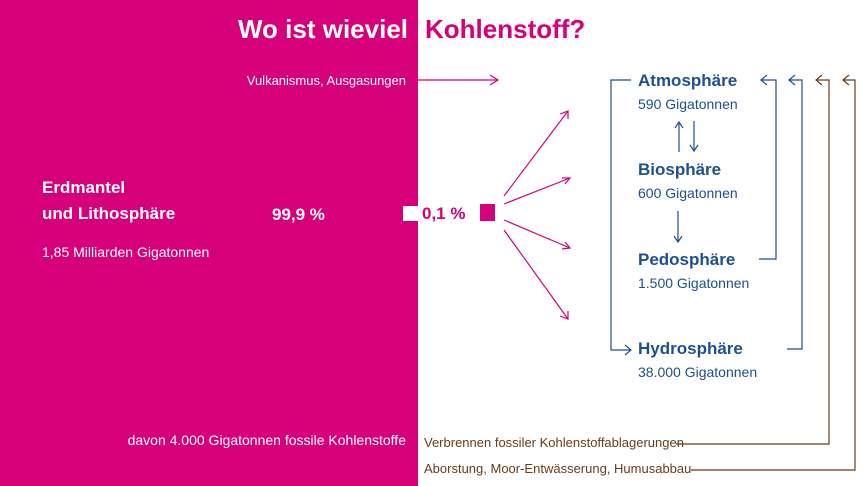 The height and width of the screenshot is (486, 864). Describe the element at coordinates (698, 372) in the screenshot. I see `hydrosphere-value: 38.000 Gigatonnen` at that location.